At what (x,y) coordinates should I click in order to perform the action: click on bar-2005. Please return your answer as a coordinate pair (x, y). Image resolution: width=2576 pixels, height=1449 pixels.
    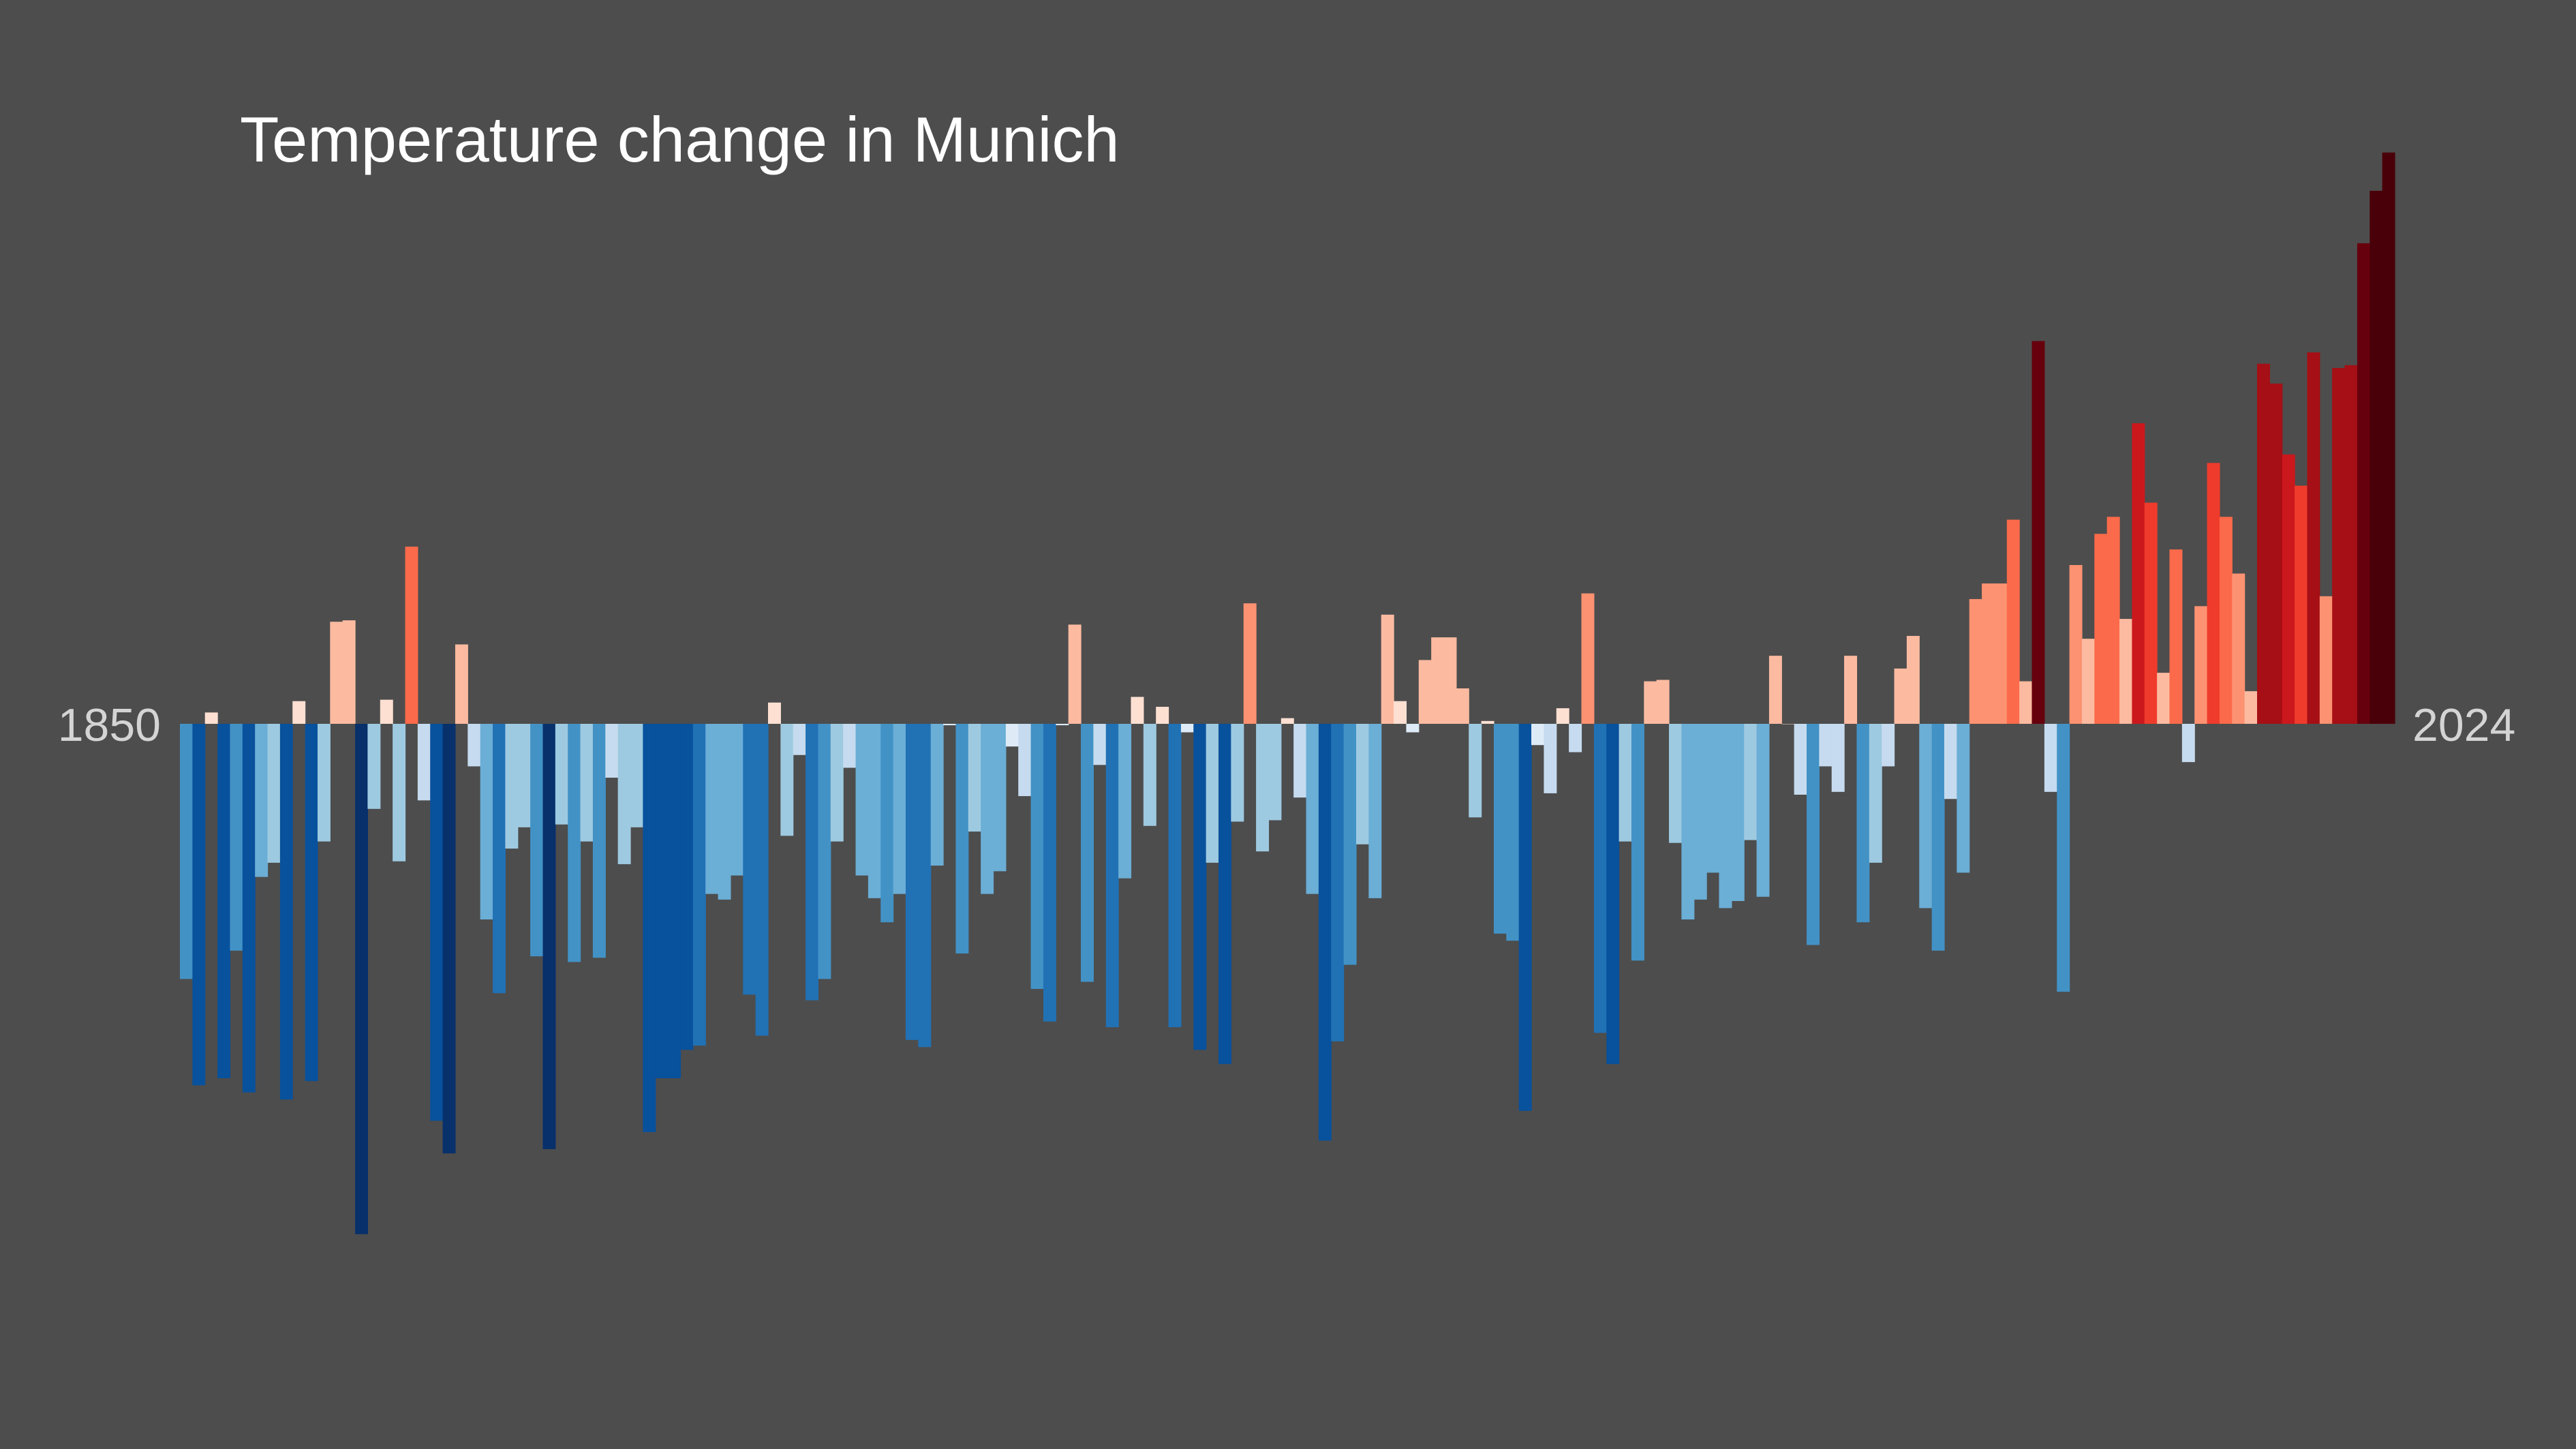
    Looking at the image, I should click on (2126, 671).